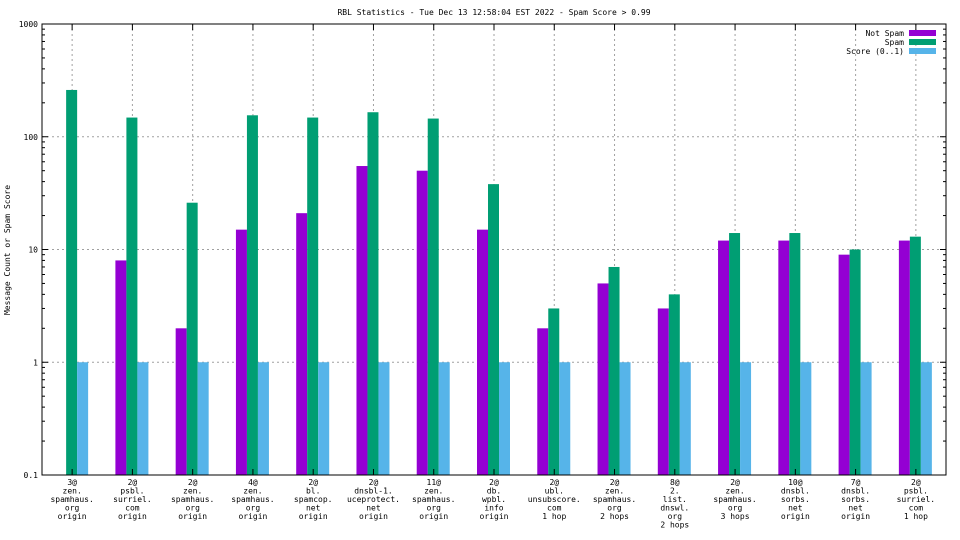  What do you see at coordinates (554, 491) in the screenshot?
I see `x-tick-label: ubl.` at bounding box center [554, 491].